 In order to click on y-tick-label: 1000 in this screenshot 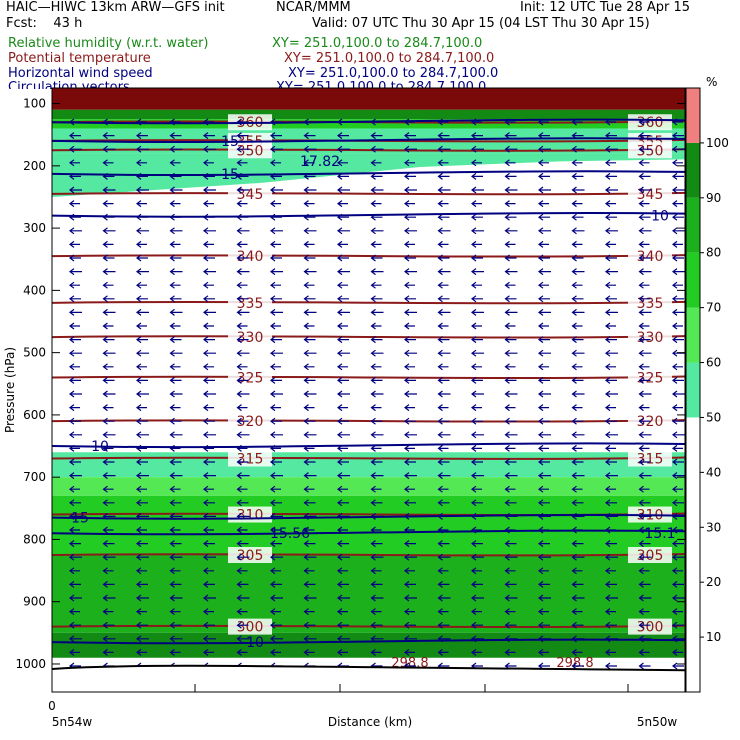, I will do `click(30, 664)`.